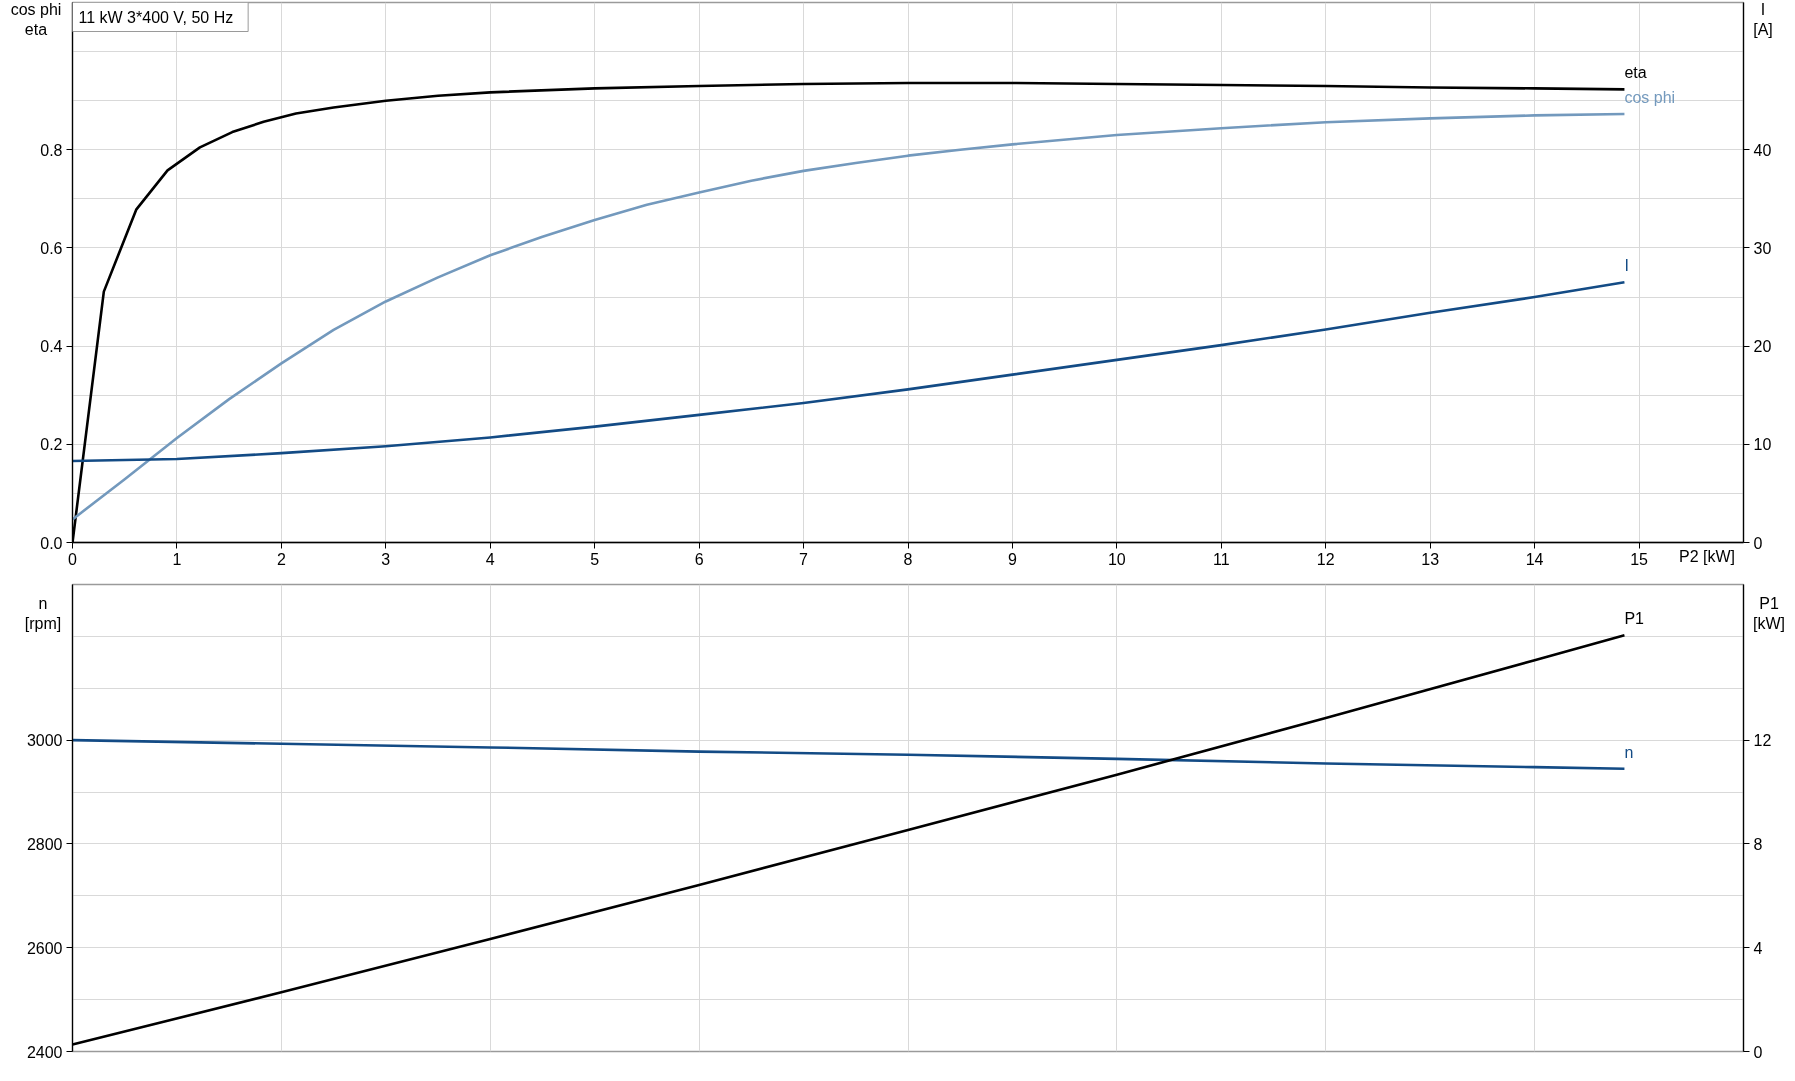 The image size is (1795, 1081). Describe the element at coordinates (1762, 445) in the screenshot. I see `y2-tick-label: 10` at that location.